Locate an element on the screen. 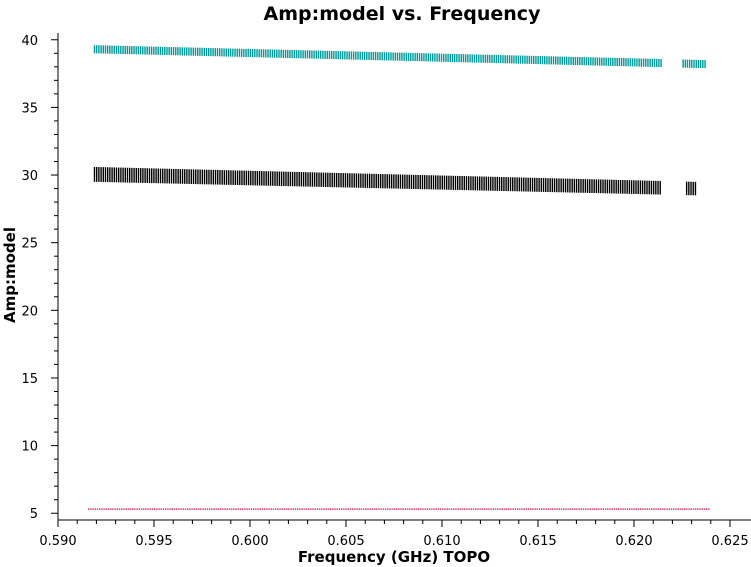 The image size is (751, 567). y-tick-label: 25 is located at coordinates (29, 244).